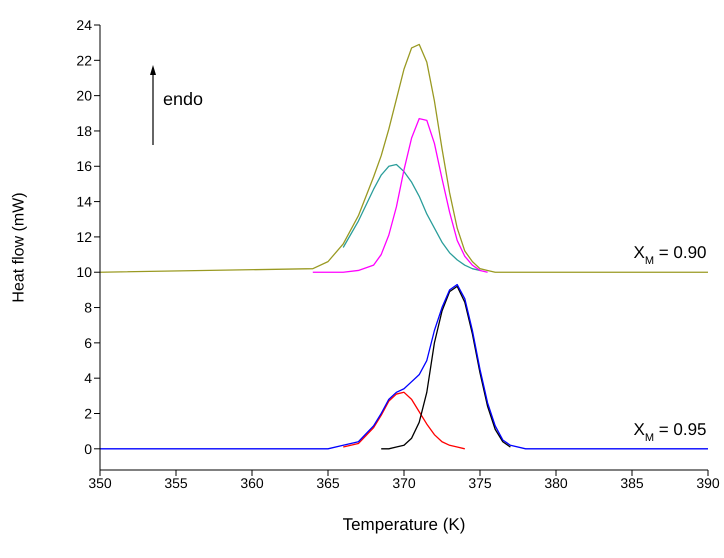  What do you see at coordinates (708, 482) in the screenshot?
I see `x-tick-label: 390` at bounding box center [708, 482].